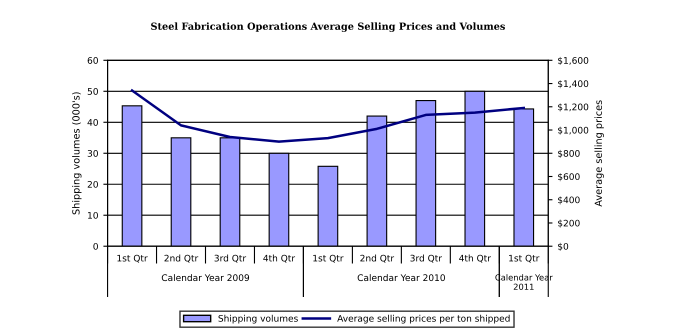  Describe the element at coordinates (569, 177) in the screenshot. I see `y2-tick-label: $600` at that location.